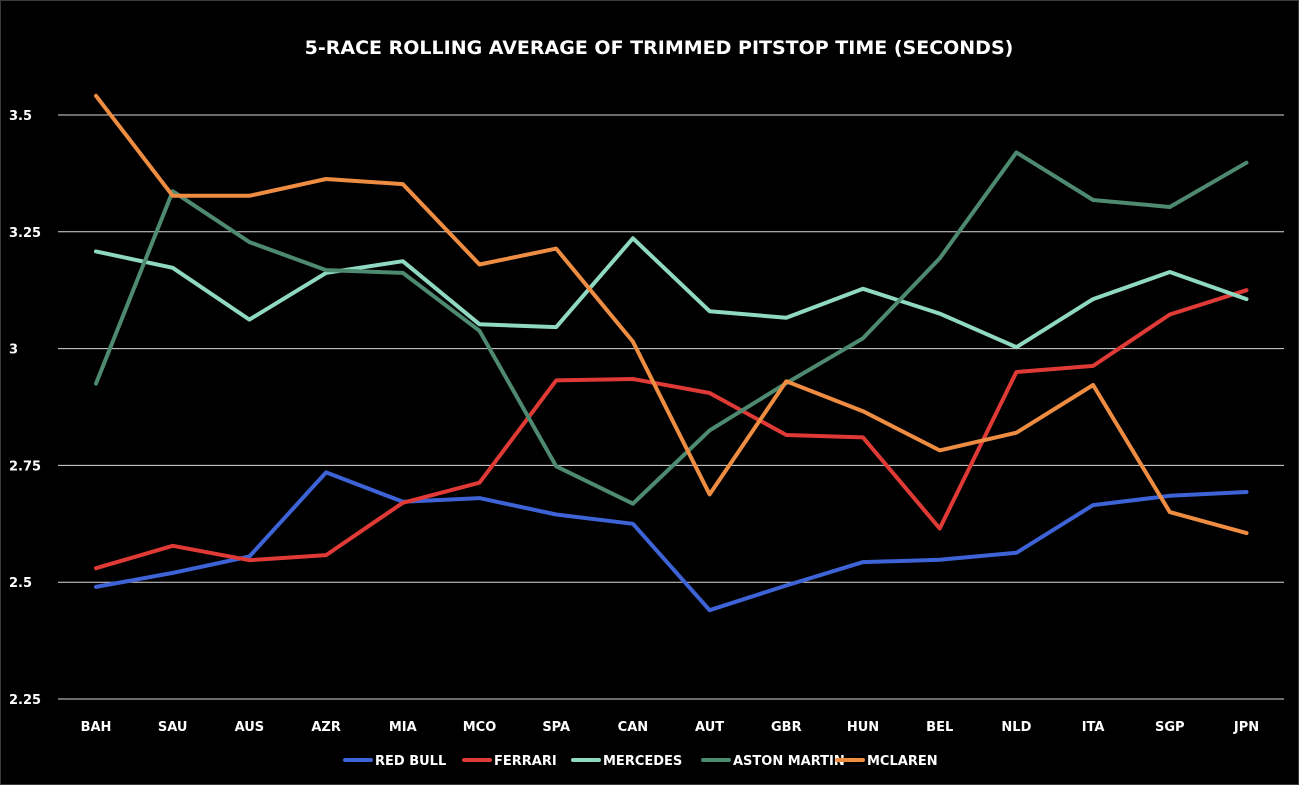 The width and height of the screenshot is (1299, 785). Describe the element at coordinates (525, 761) in the screenshot. I see `legend-label-ferrari: FERRARI` at that location.